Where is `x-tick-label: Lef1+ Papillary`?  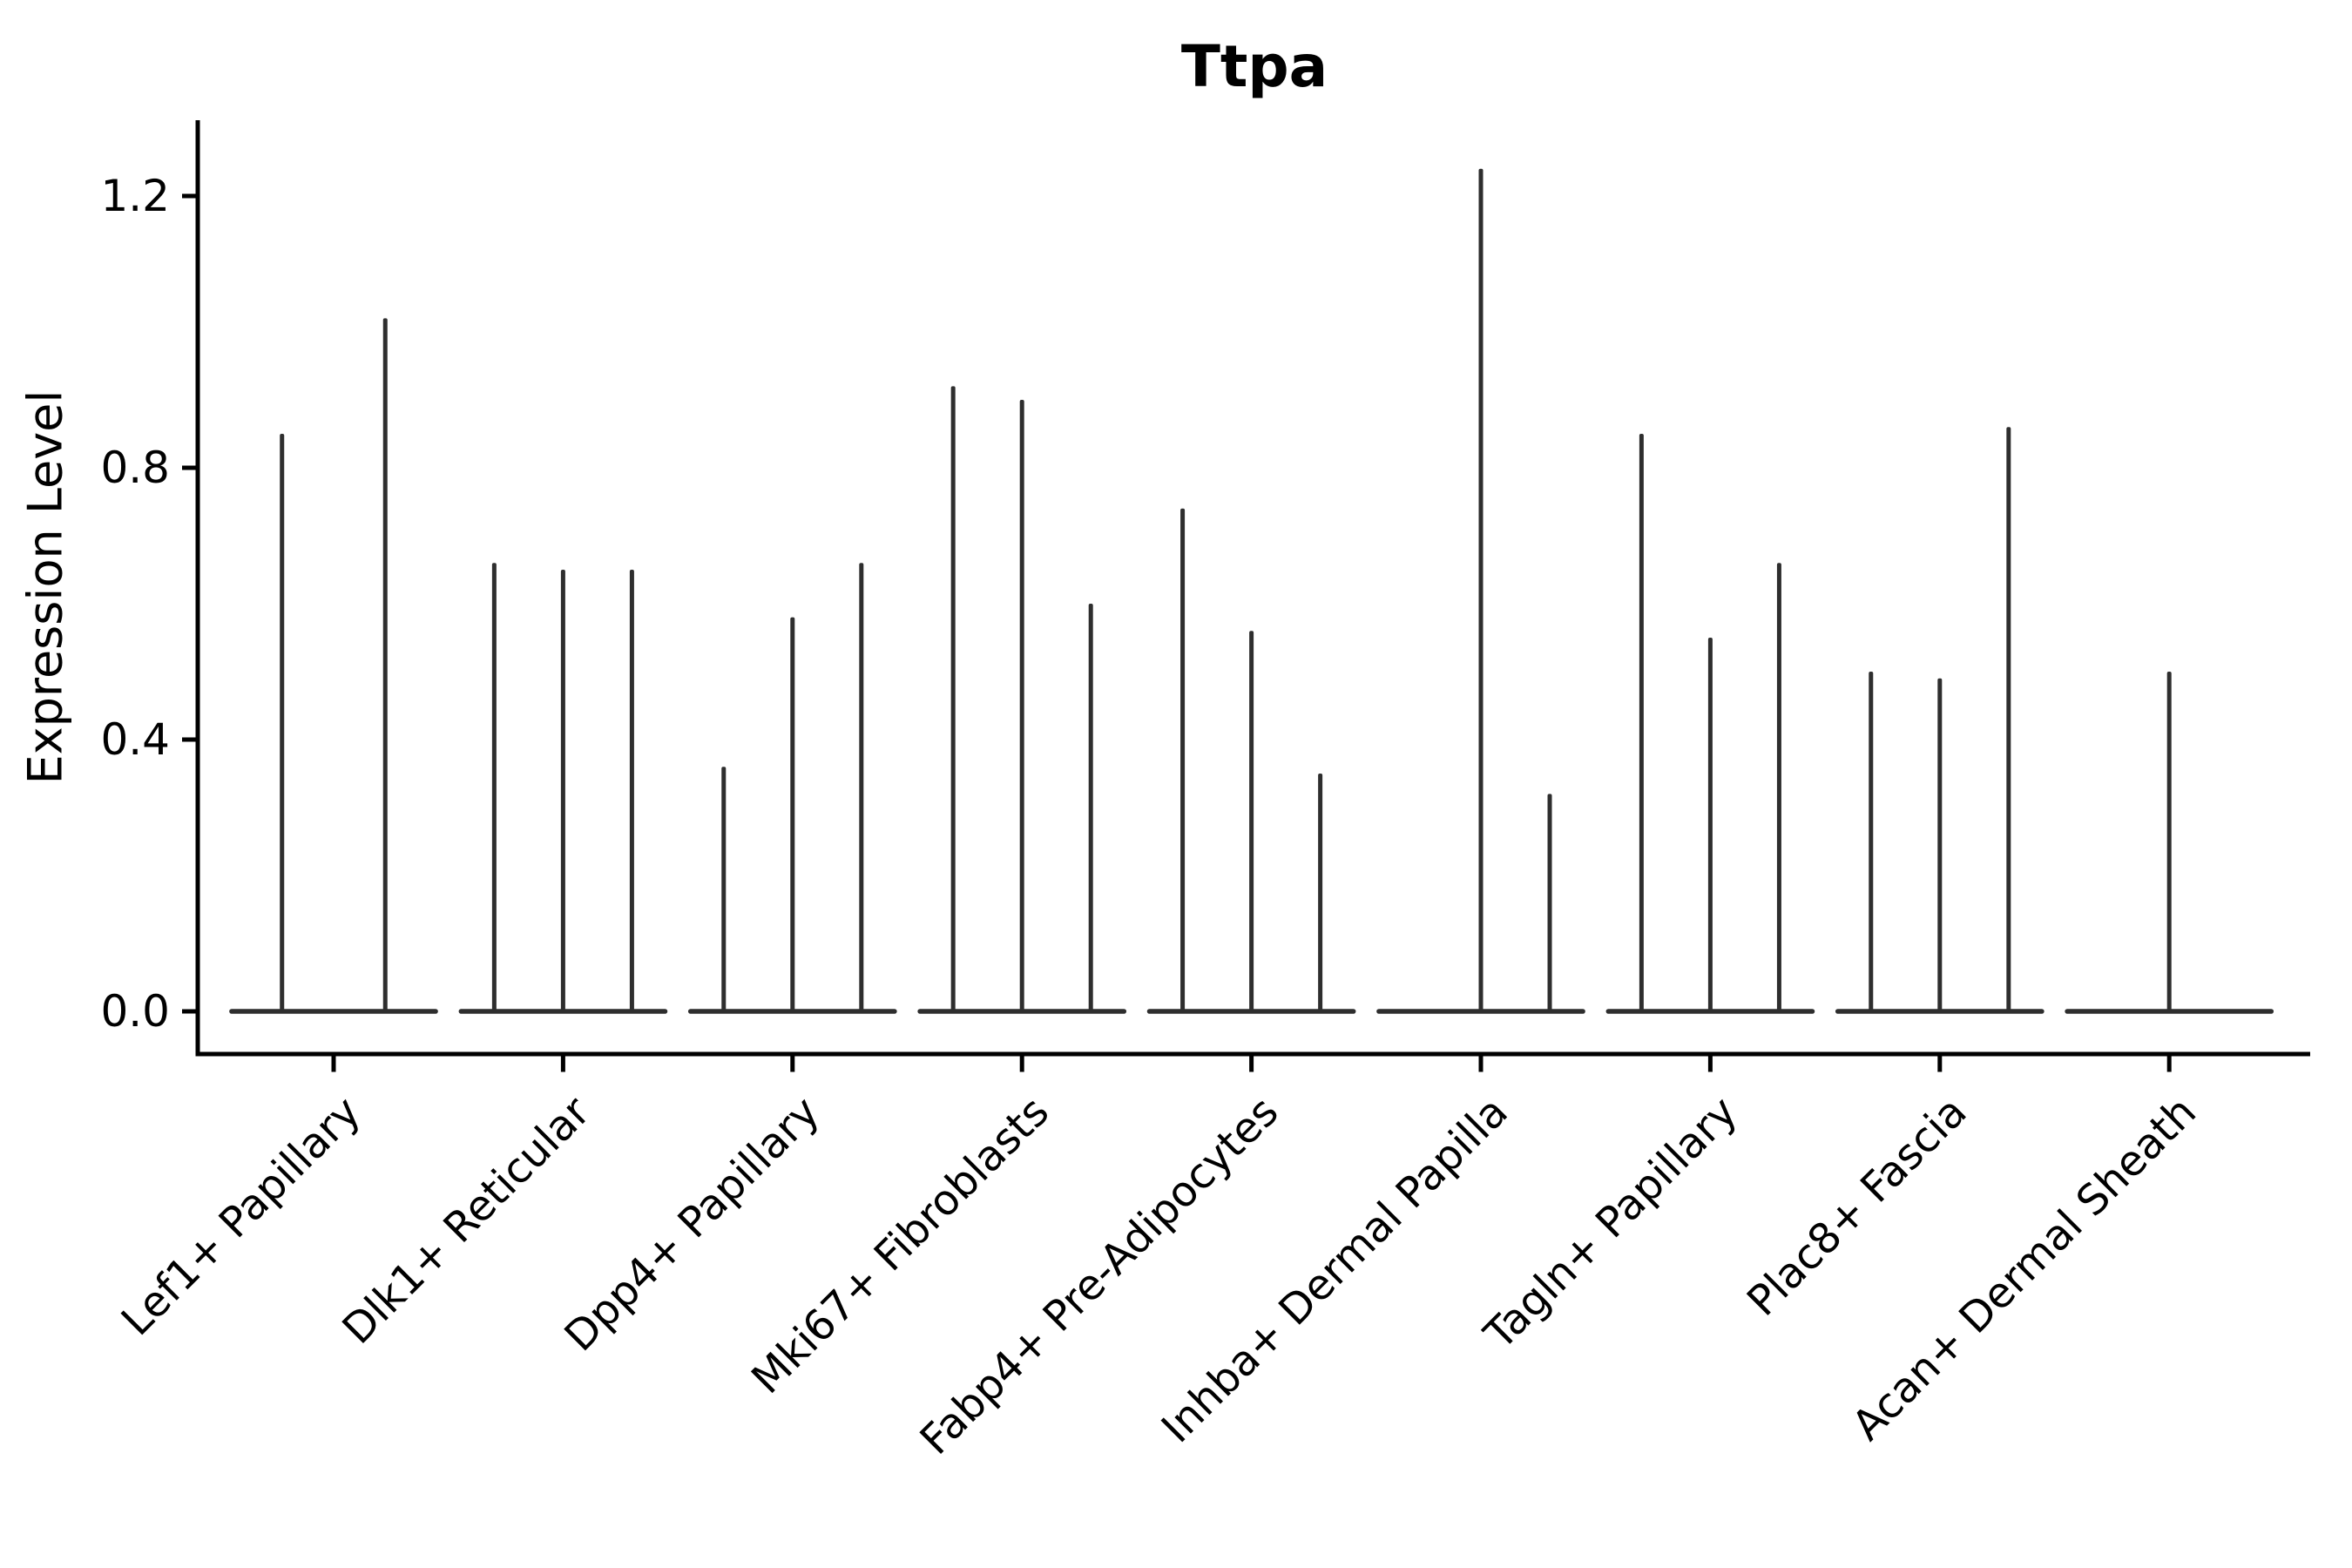 x-tick-label: Lef1+ Papillary is located at coordinates (241, 1216).